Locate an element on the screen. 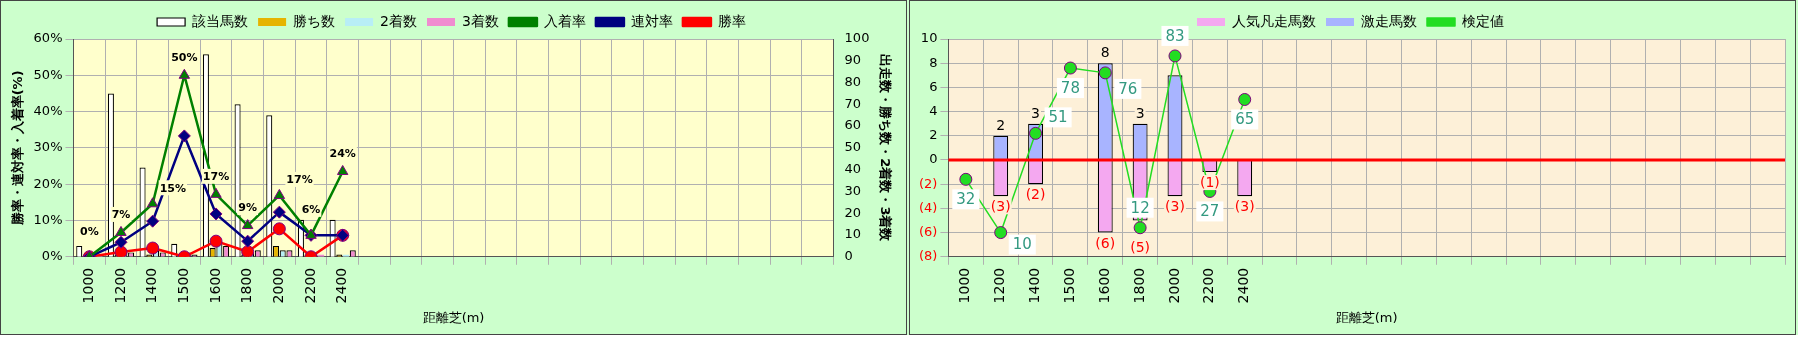 This screenshot has height=343, width=1798. data-label: (6) is located at coordinates (1105, 242).